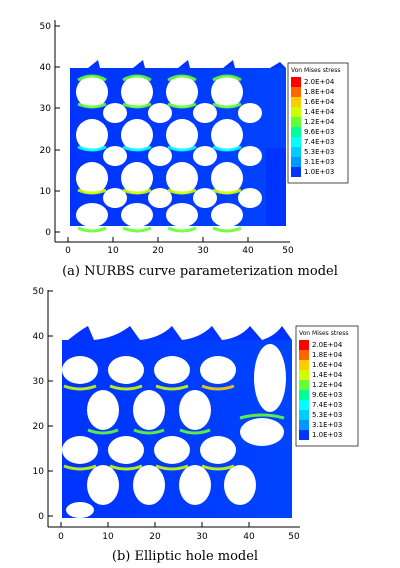 The height and width of the screenshot is (568, 400). I want to click on panel-b-x-tick-labels: 0 10 20 30 40 50, so click(179, 537).